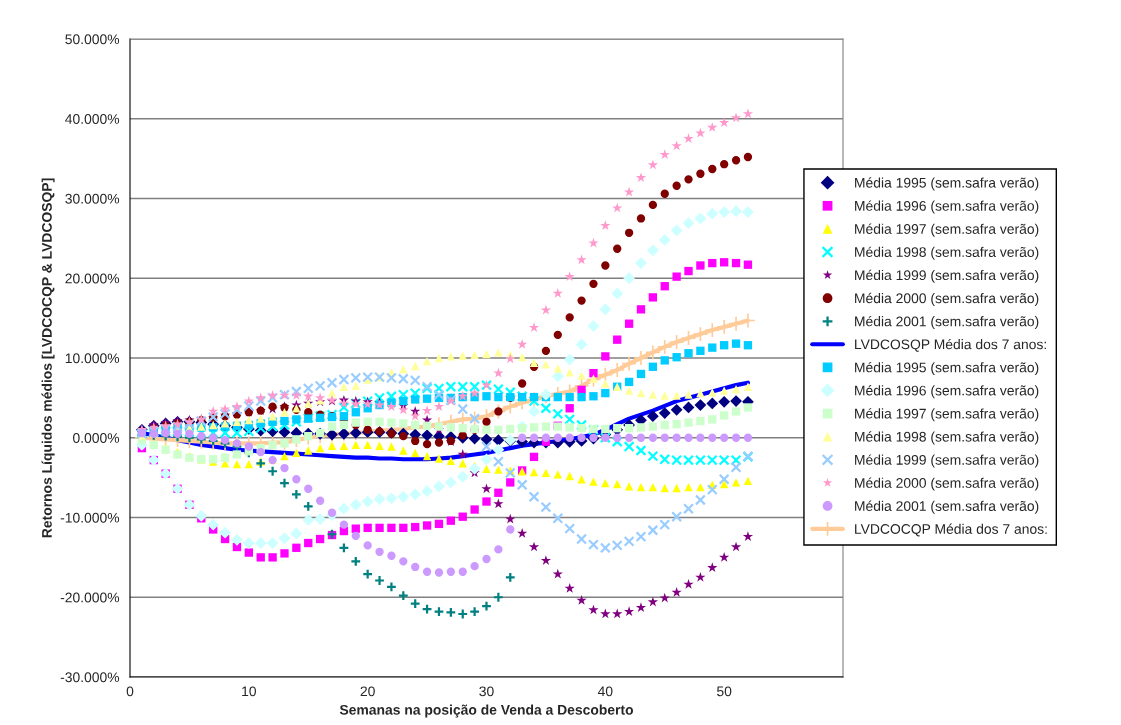 The image size is (1121, 725). What do you see at coordinates (605, 691) in the screenshot?
I see `x-tick-label: 40` at bounding box center [605, 691].